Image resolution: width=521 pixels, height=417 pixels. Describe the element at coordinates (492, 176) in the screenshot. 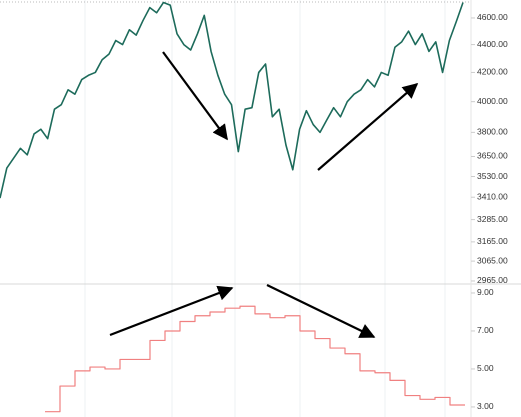

I see `y-tick-label: 3530.00` at that location.